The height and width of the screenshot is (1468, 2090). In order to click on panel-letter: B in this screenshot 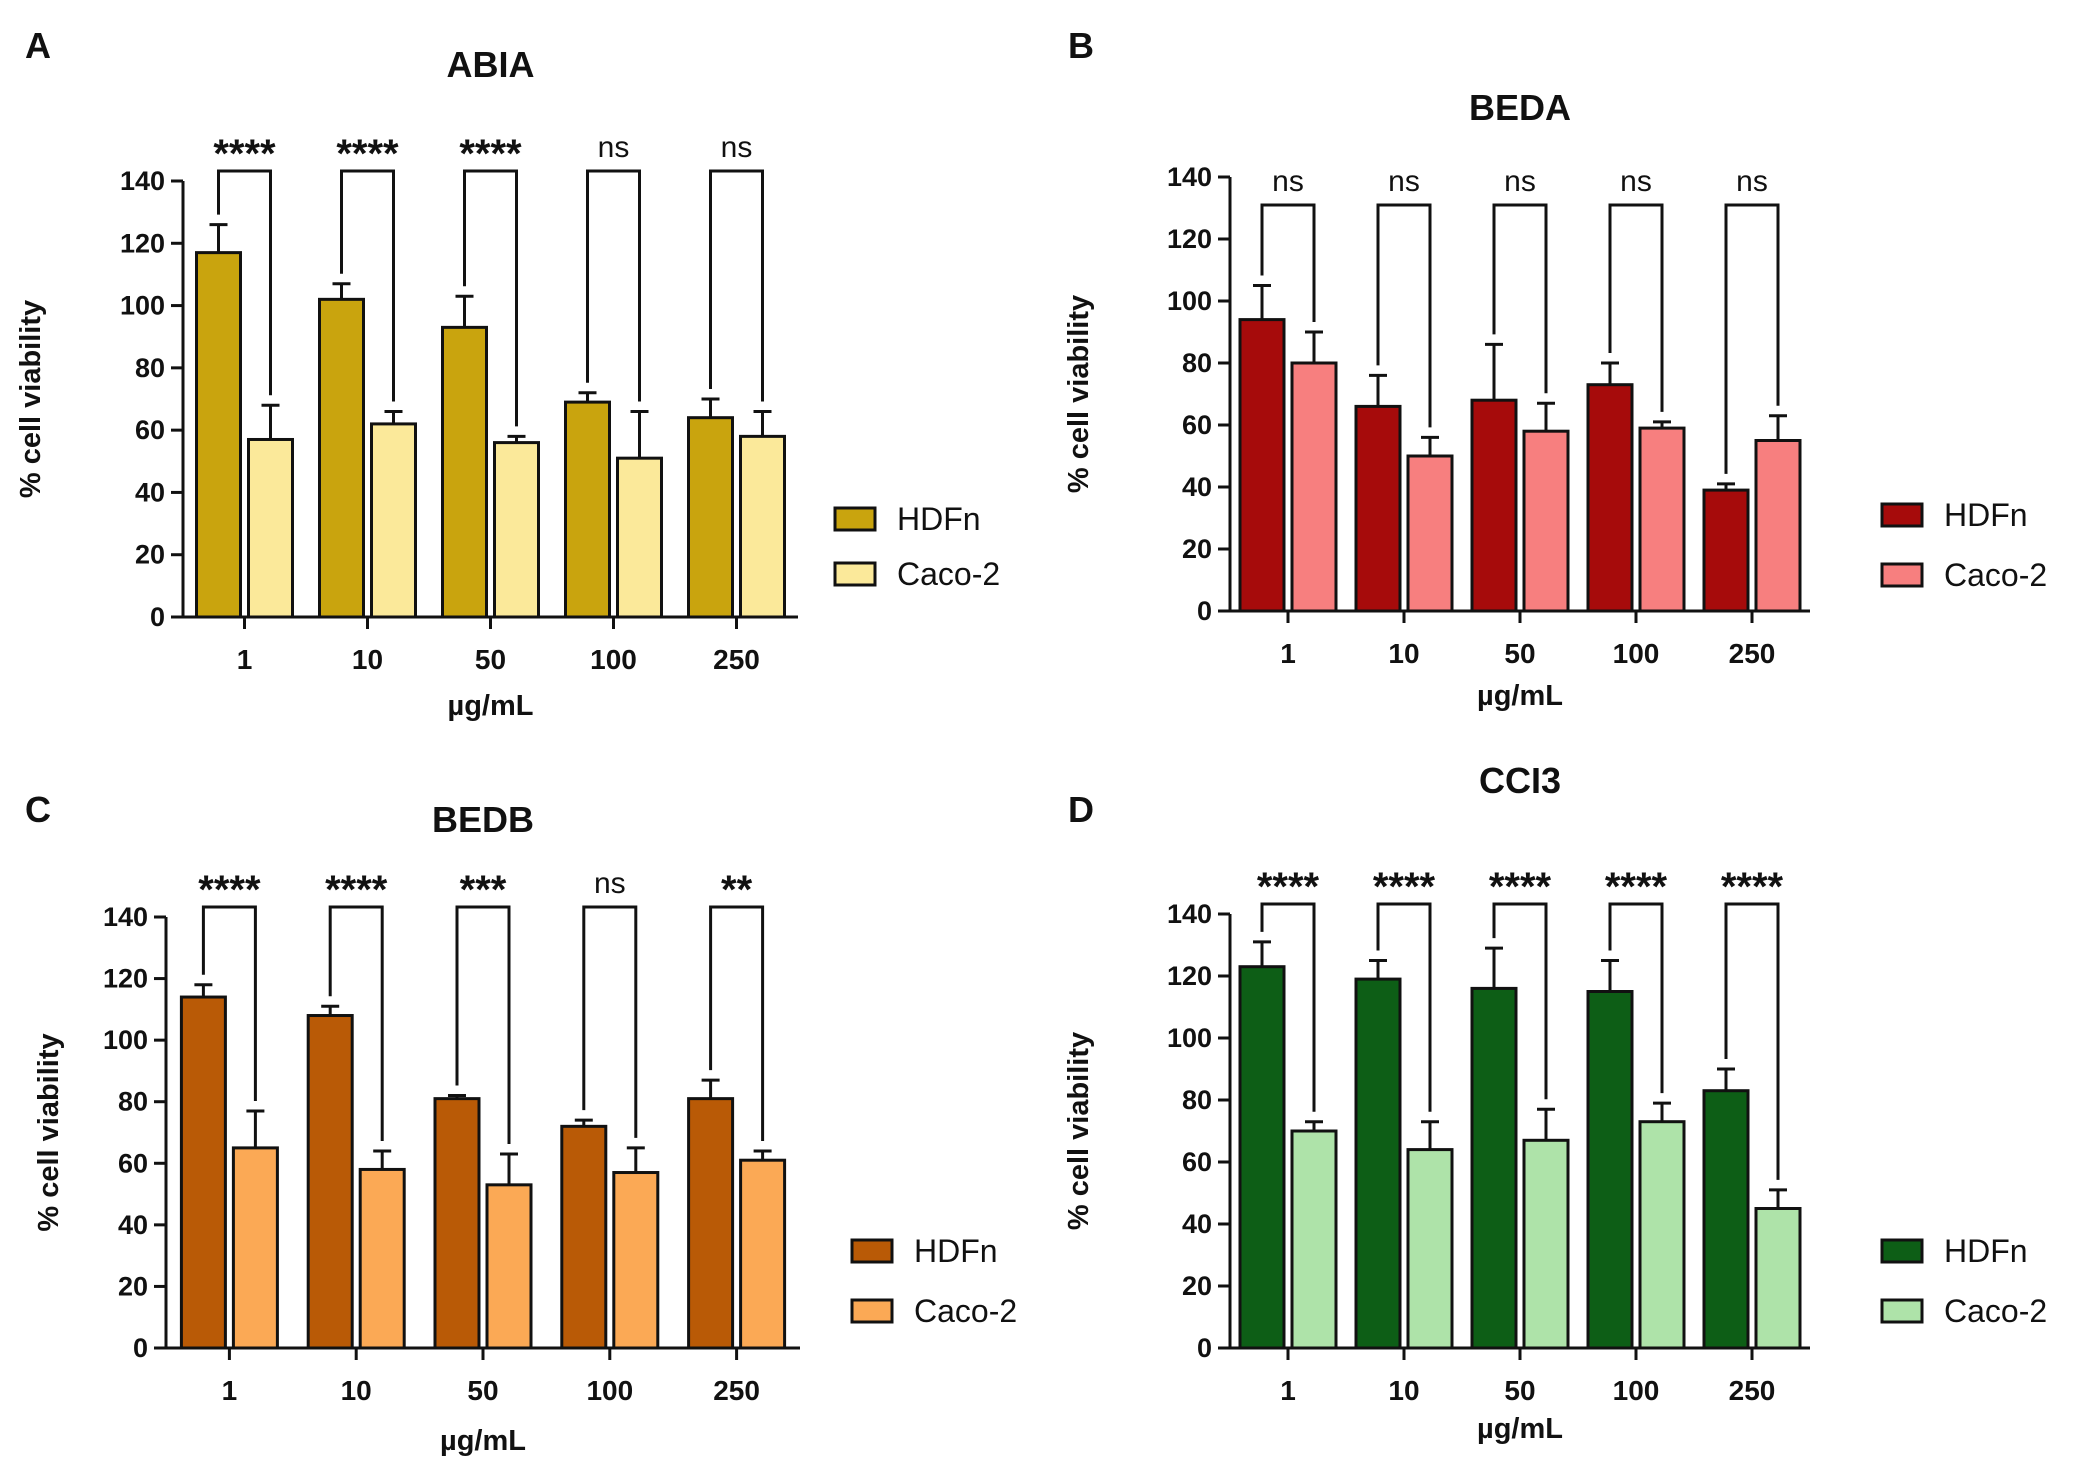, I will do `click(1081, 45)`.